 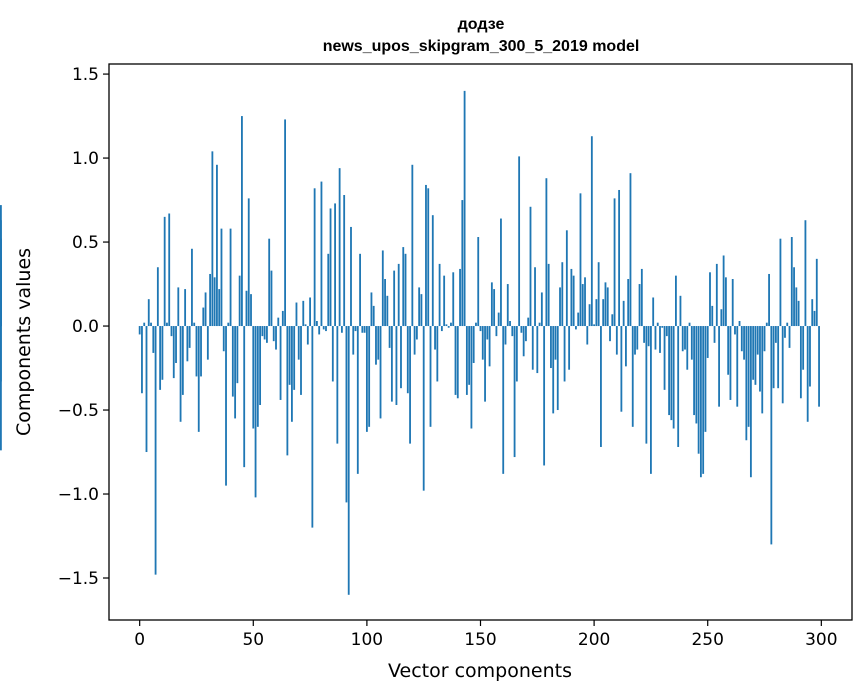 What do you see at coordinates (821, 640) in the screenshot?
I see `x-tick-label: 300` at bounding box center [821, 640].